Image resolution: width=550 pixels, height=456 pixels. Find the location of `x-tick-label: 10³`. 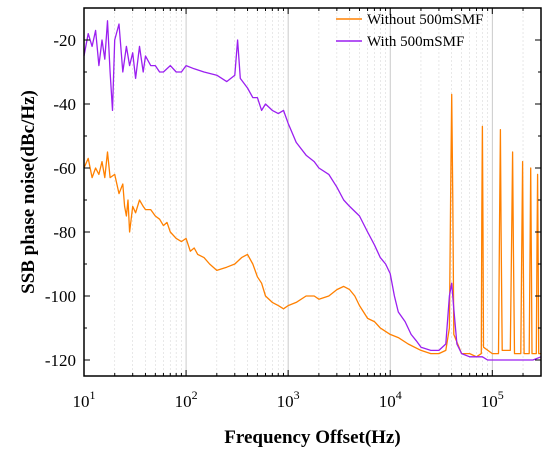

x-tick-label: 10³ is located at coordinates (288, 399).